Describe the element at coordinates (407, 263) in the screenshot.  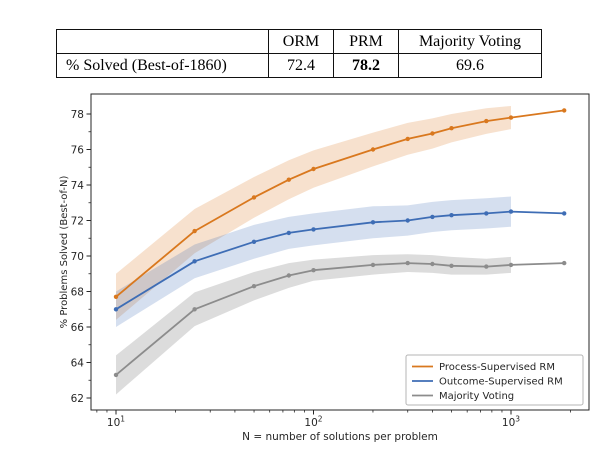
I see `data-point-majority-voting-n300` at that location.